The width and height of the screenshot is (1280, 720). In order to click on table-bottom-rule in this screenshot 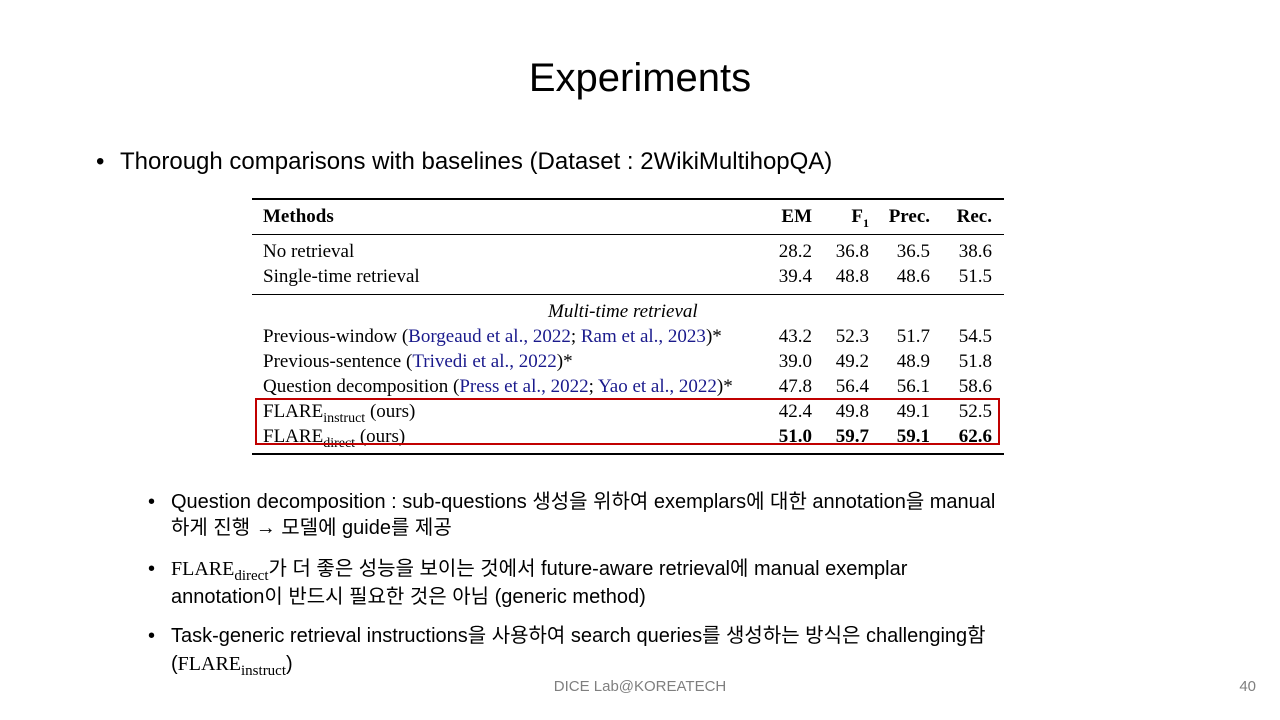, I will do `click(628, 454)`.